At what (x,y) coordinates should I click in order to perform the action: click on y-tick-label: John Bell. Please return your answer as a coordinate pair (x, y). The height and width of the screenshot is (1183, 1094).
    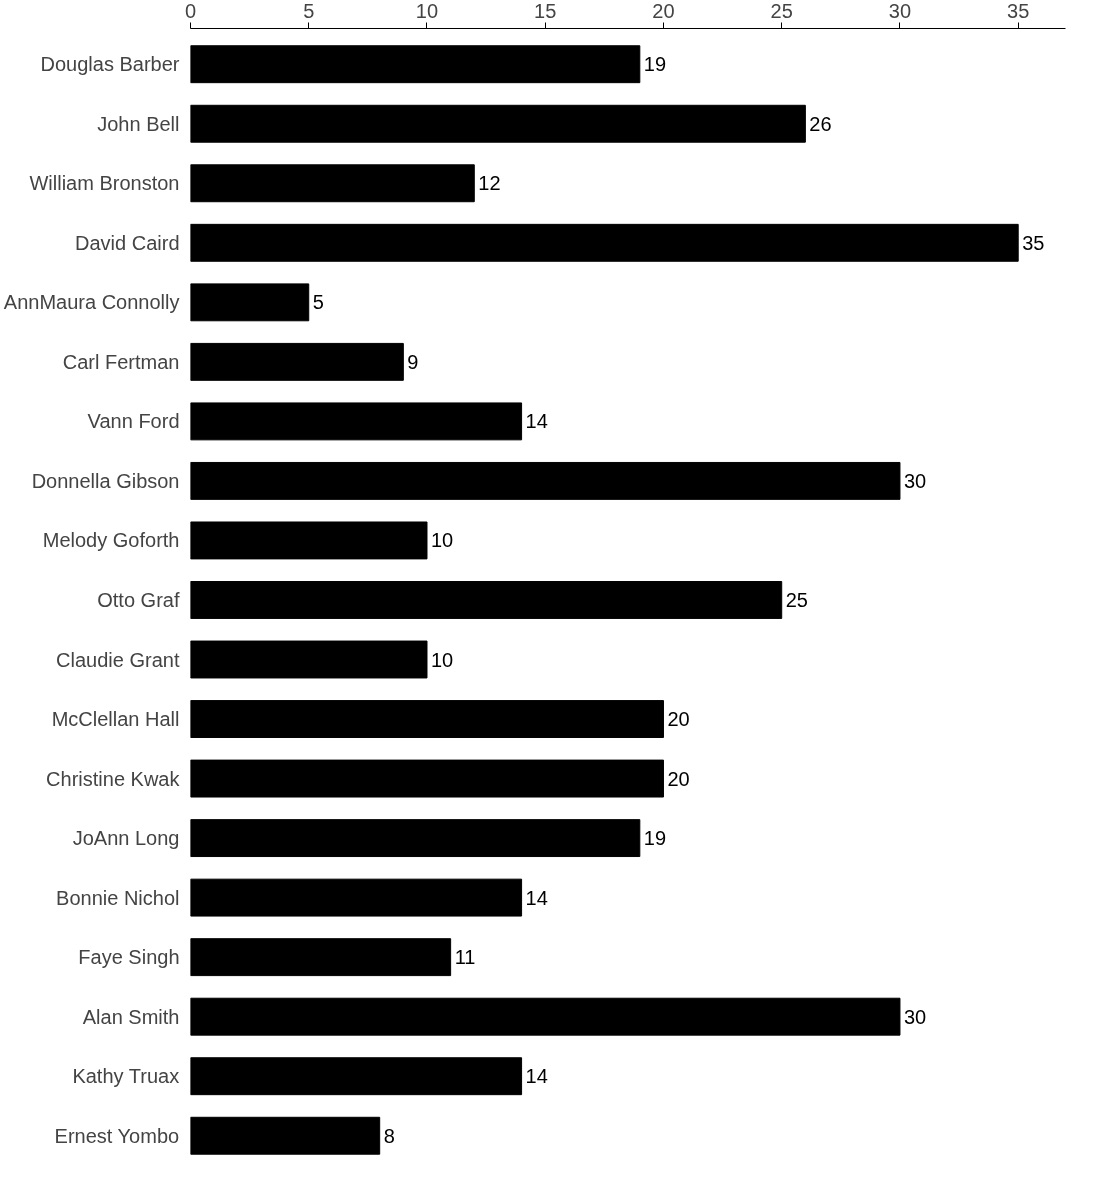
    Looking at the image, I should click on (138, 123).